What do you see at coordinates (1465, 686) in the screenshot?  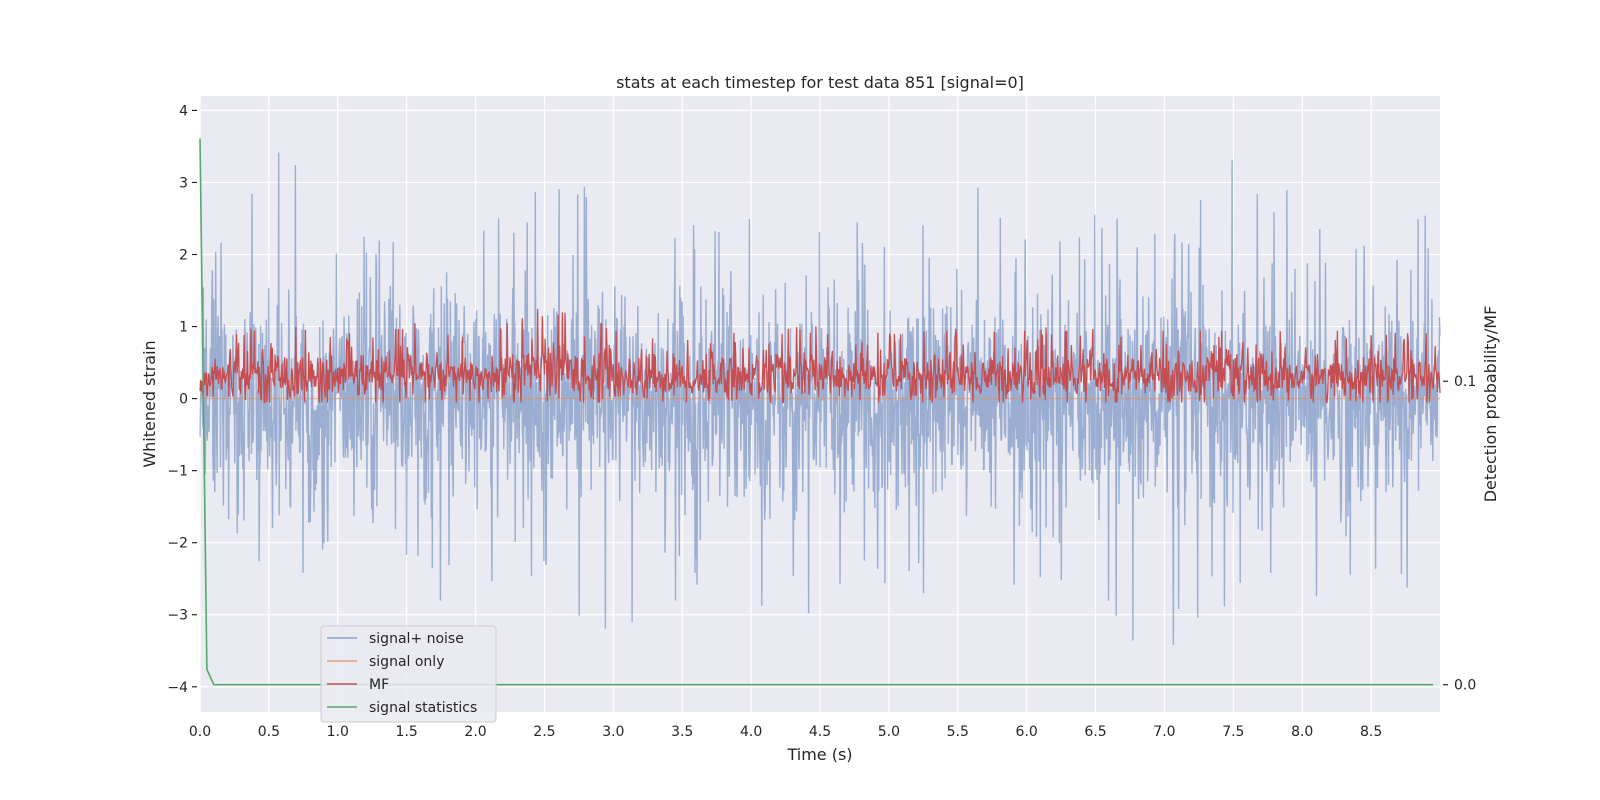 I see `y-right-tick-label: 0.0` at bounding box center [1465, 686].